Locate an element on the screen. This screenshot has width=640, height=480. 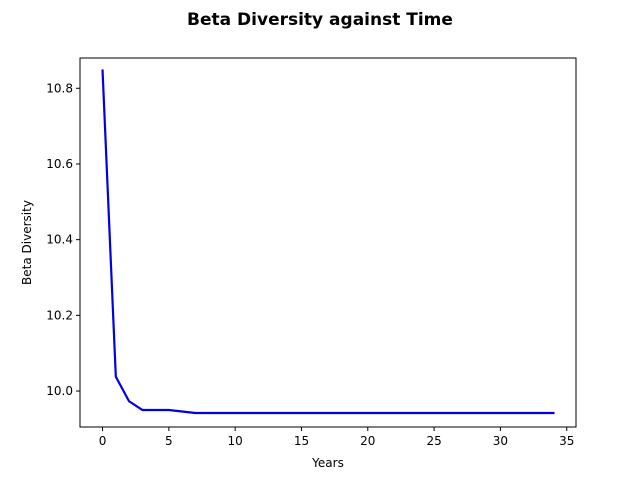
x-tick-label: 25 is located at coordinates (433, 441).